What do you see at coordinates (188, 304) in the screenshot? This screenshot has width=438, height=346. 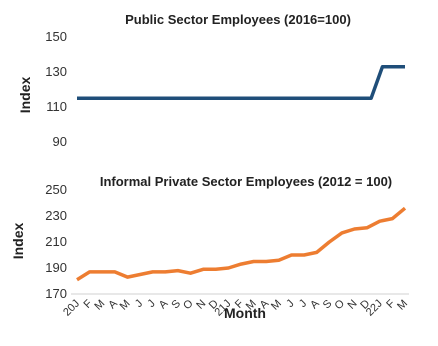 I see `panel2-xtick-9: O` at bounding box center [188, 304].